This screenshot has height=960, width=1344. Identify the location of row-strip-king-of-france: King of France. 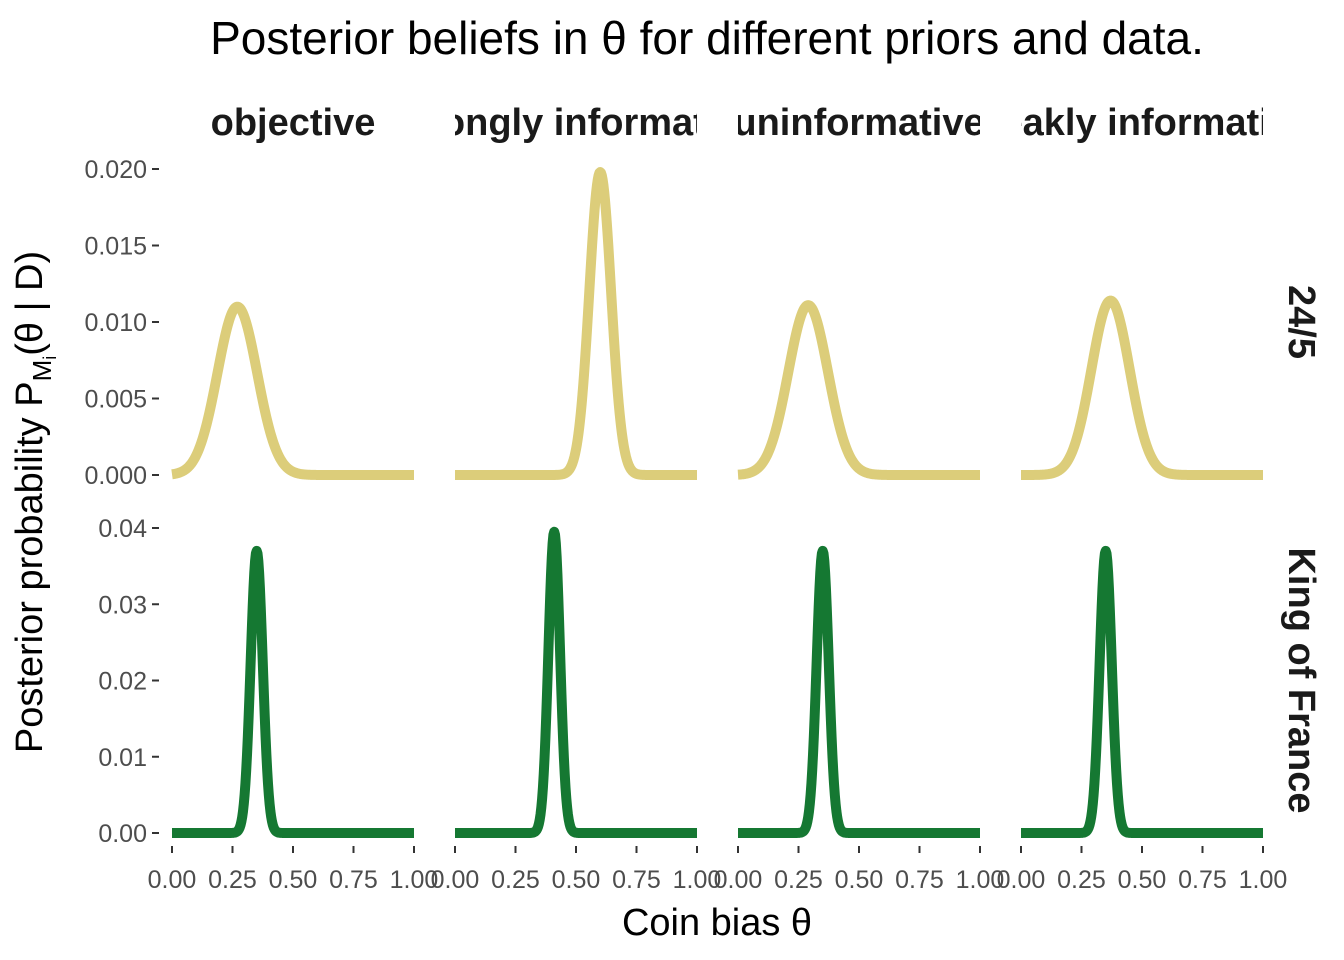
(1301, 680).